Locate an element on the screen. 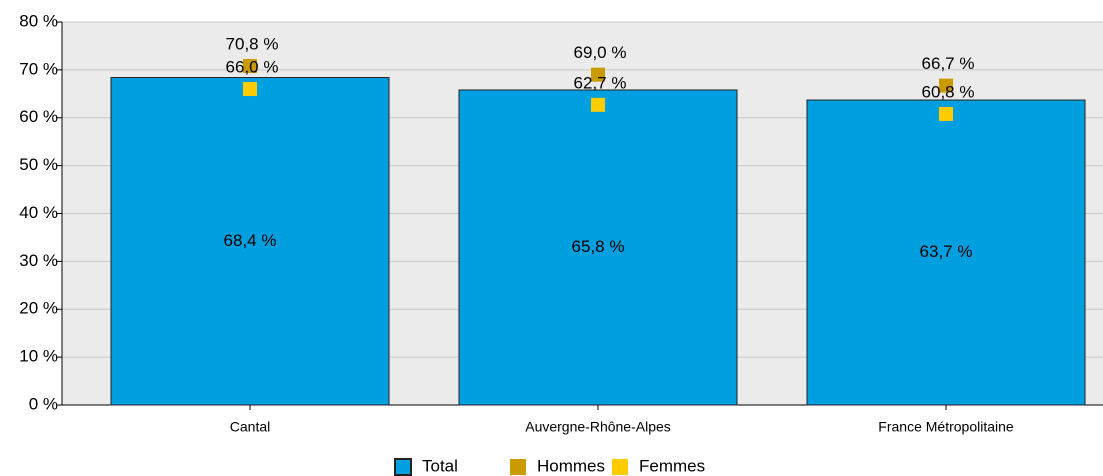 The width and height of the screenshot is (1103, 476). y-tick-label: 50 % is located at coordinates (38, 164).